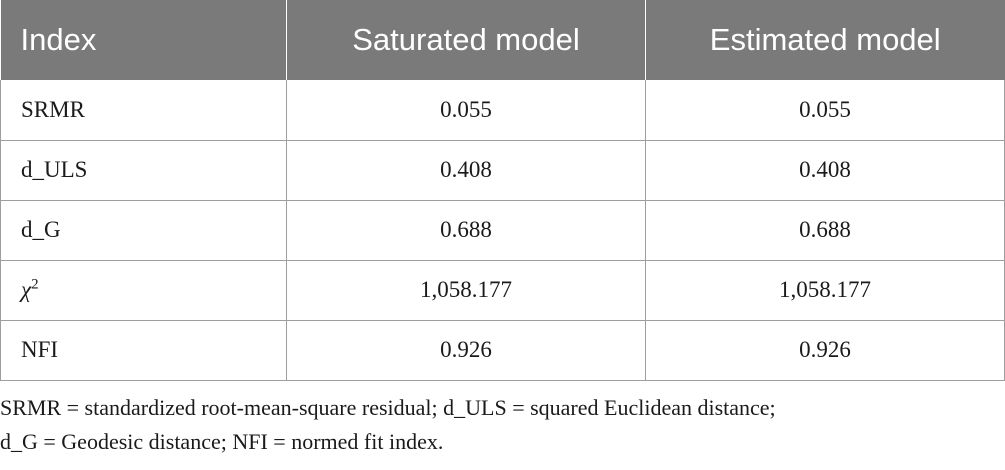 This screenshot has height=470, width=1005. Describe the element at coordinates (143, 170) in the screenshot. I see `row-index-label: d_ULS` at that location.